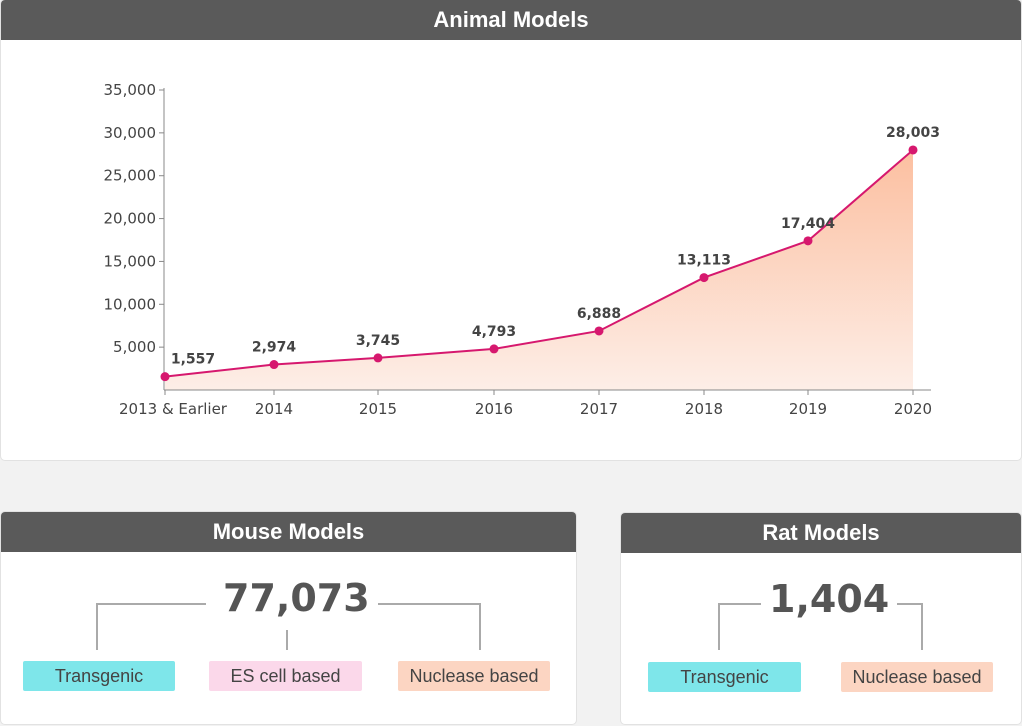 This screenshot has height=726, width=1022. Describe the element at coordinates (808, 224) in the screenshot. I see `data-label: 17,404` at that location.